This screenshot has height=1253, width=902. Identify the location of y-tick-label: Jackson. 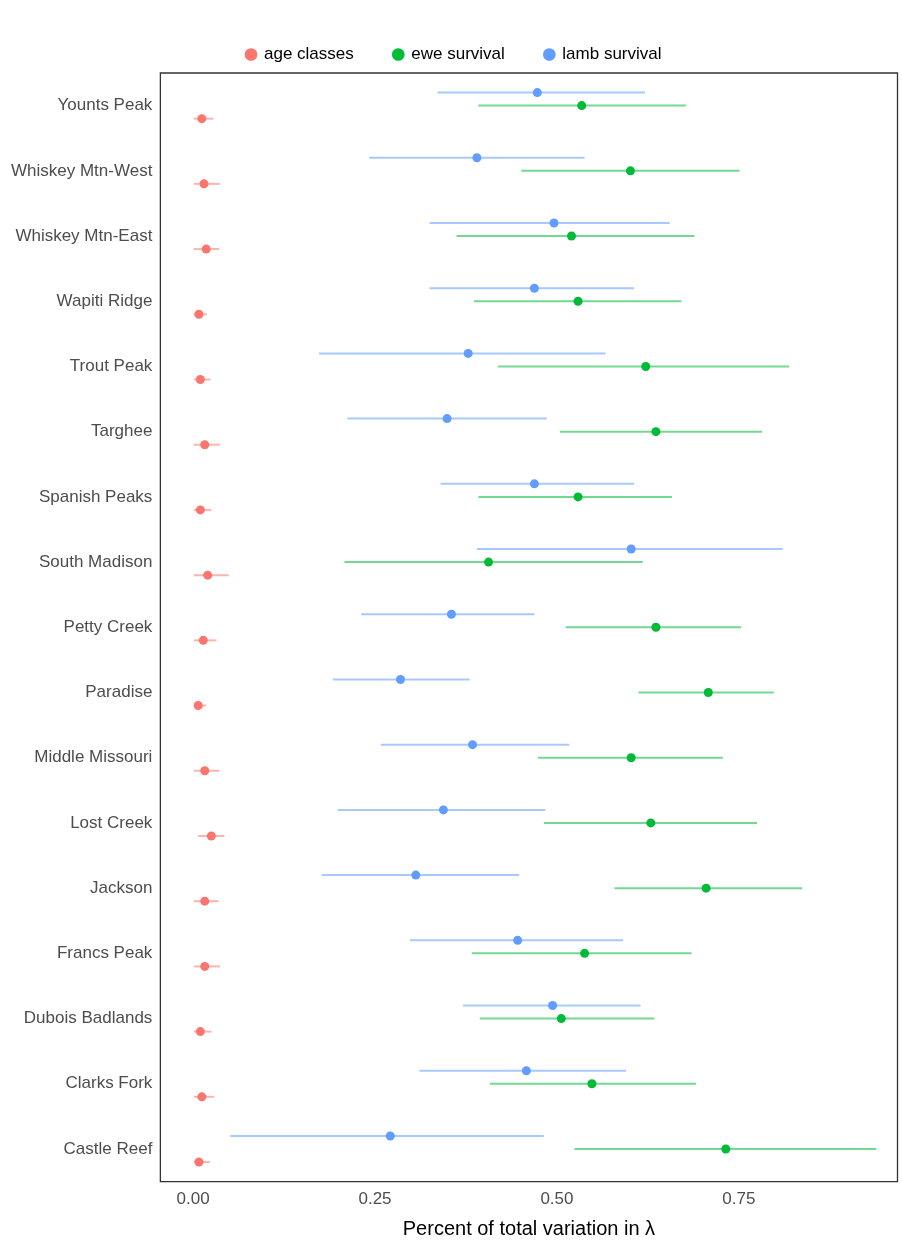
(121, 887).